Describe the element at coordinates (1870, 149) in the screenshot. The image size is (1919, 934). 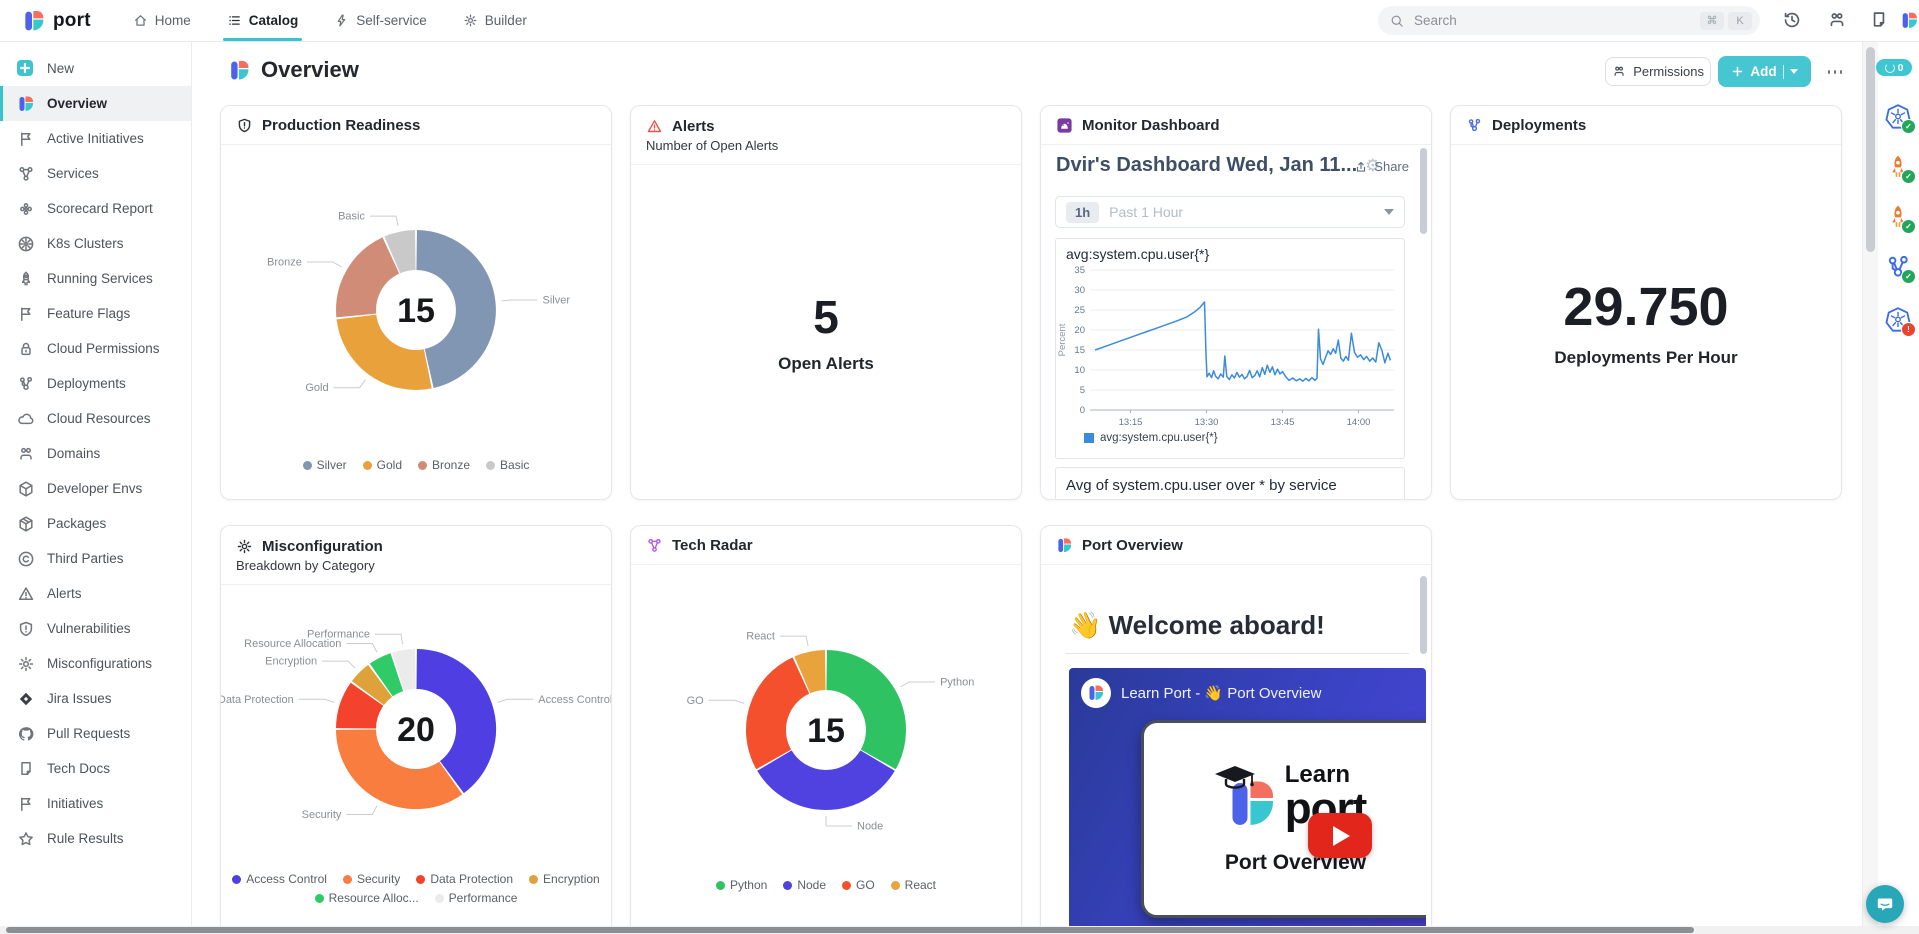
I see `vertical-scrollbar-thumb` at that location.